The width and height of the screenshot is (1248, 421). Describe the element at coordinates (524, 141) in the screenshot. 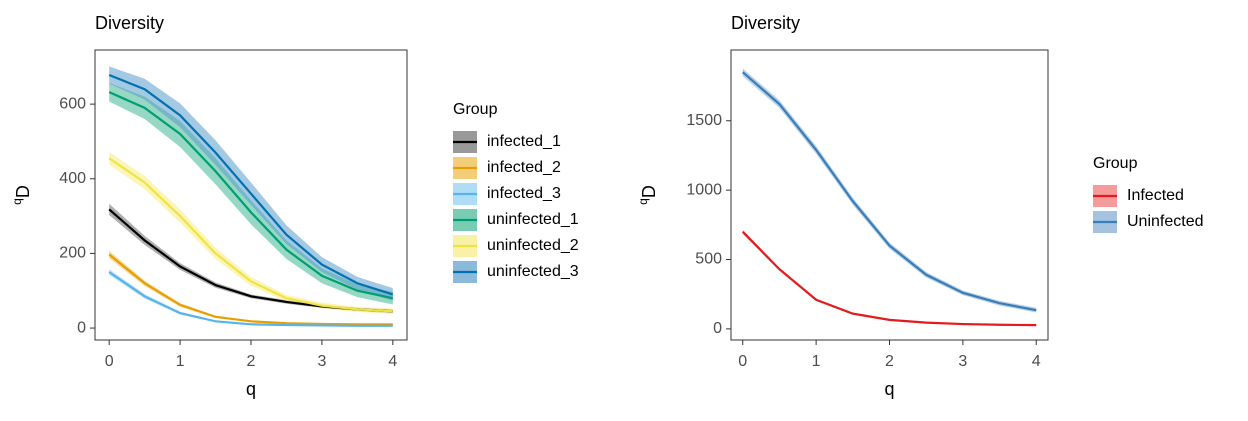

I see `legend-label: infected_1` at that location.